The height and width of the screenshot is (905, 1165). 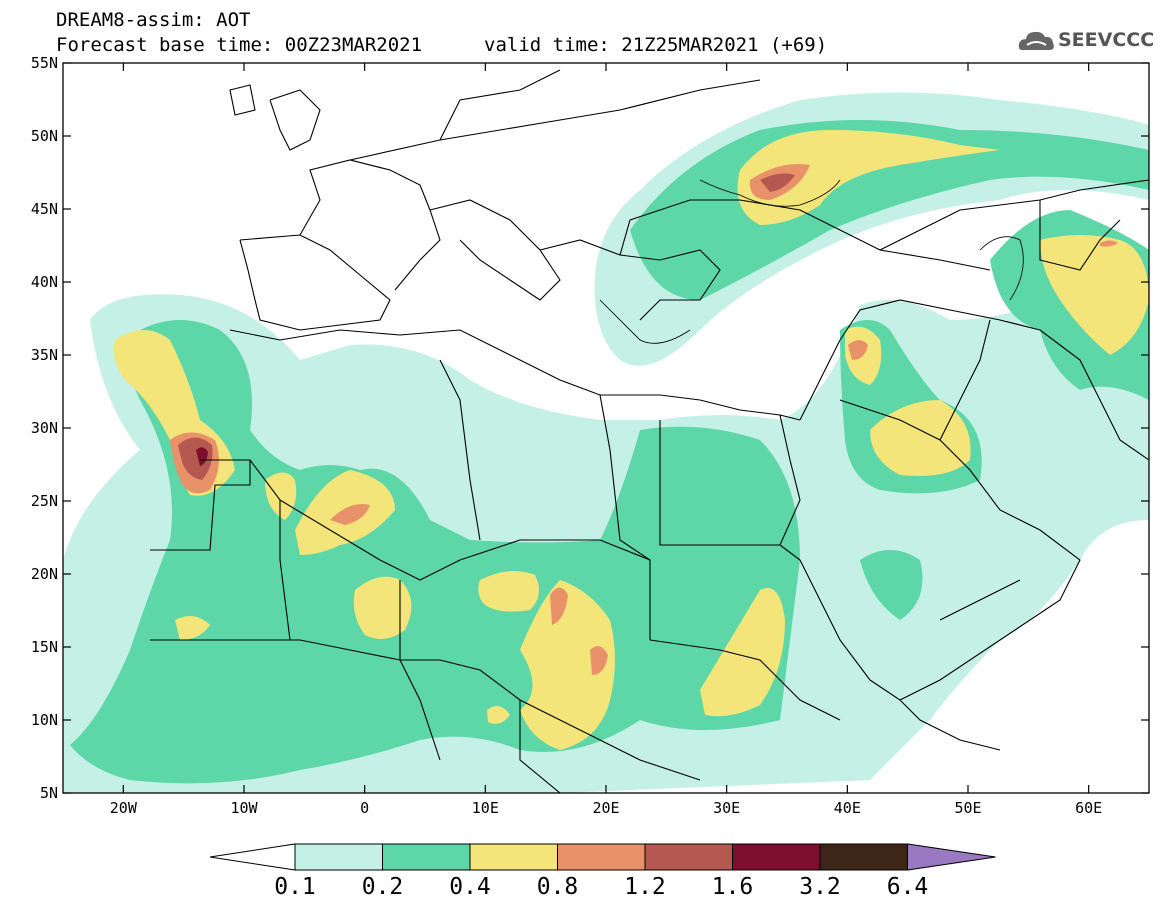 What do you see at coordinates (364, 808) in the screenshot?
I see `lon-tick-label: 0` at bounding box center [364, 808].